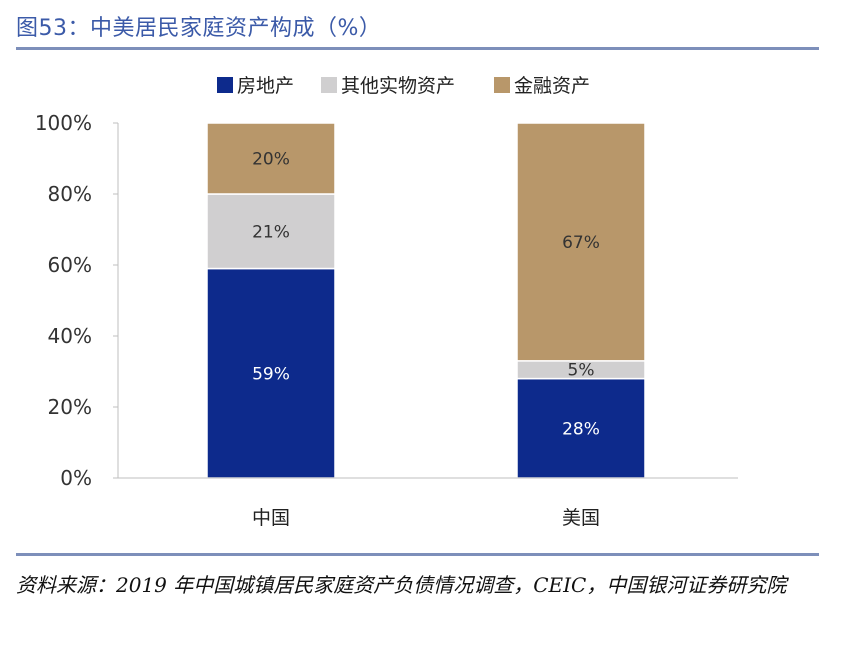 The image size is (844, 648). I want to click on data-label: 67%, so click(581, 243).